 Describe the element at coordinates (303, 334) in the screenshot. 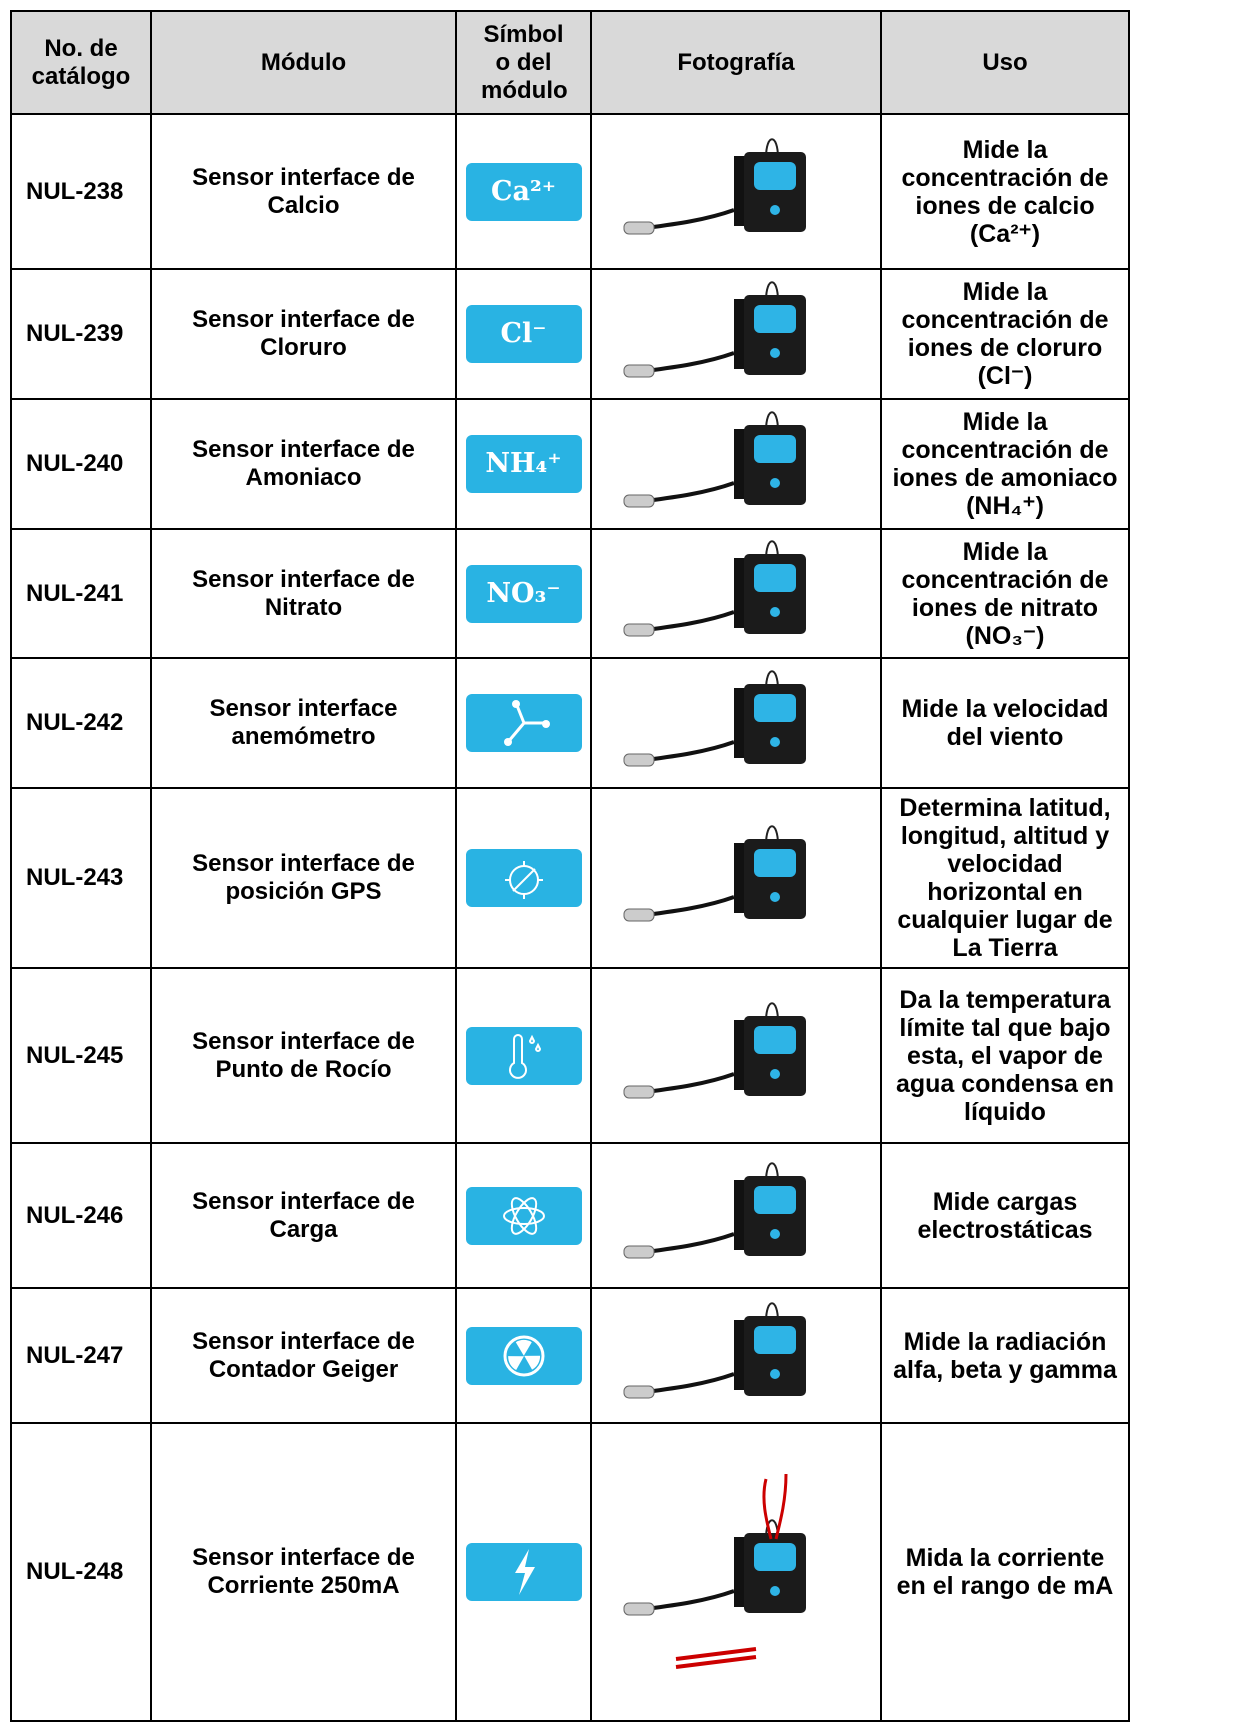

I see `module: Sensor interface de Cloruro` at that location.